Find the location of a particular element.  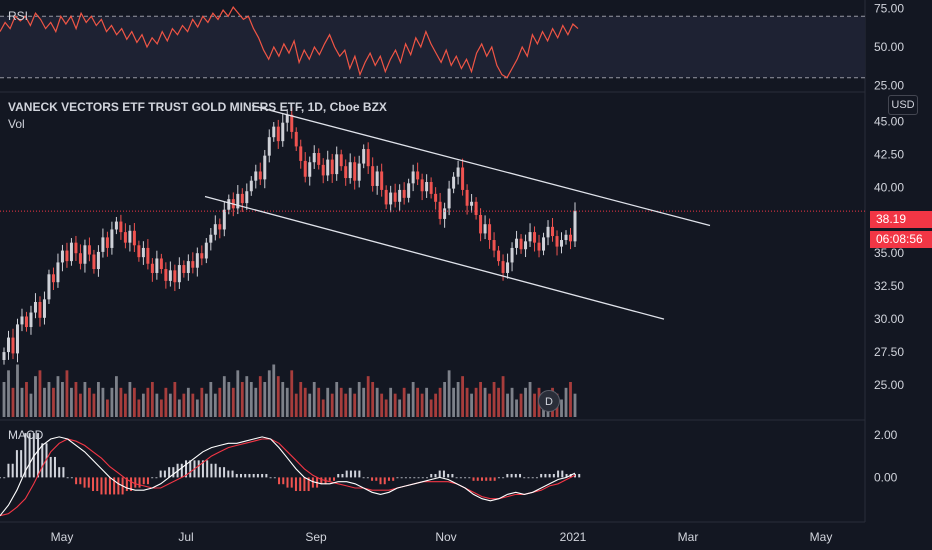

macd-pane is located at coordinates (290, 475).